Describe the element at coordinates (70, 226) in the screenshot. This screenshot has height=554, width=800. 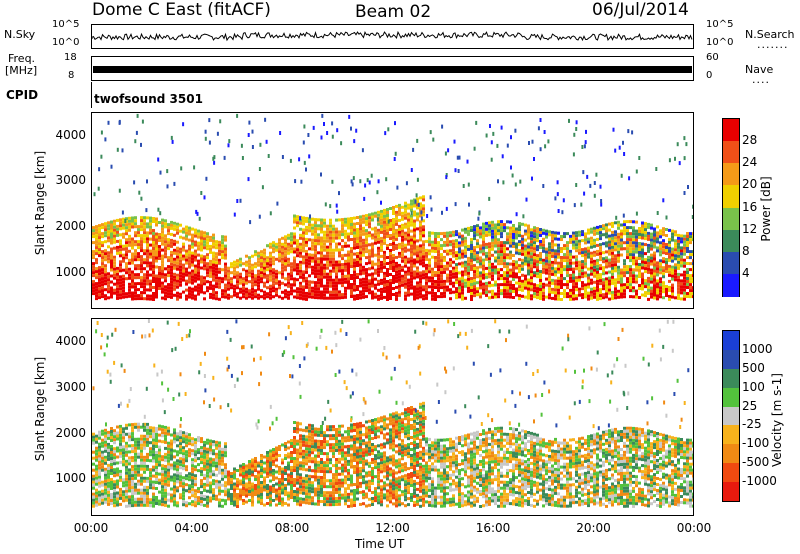
I see `y-tick-label: 2000` at that location.